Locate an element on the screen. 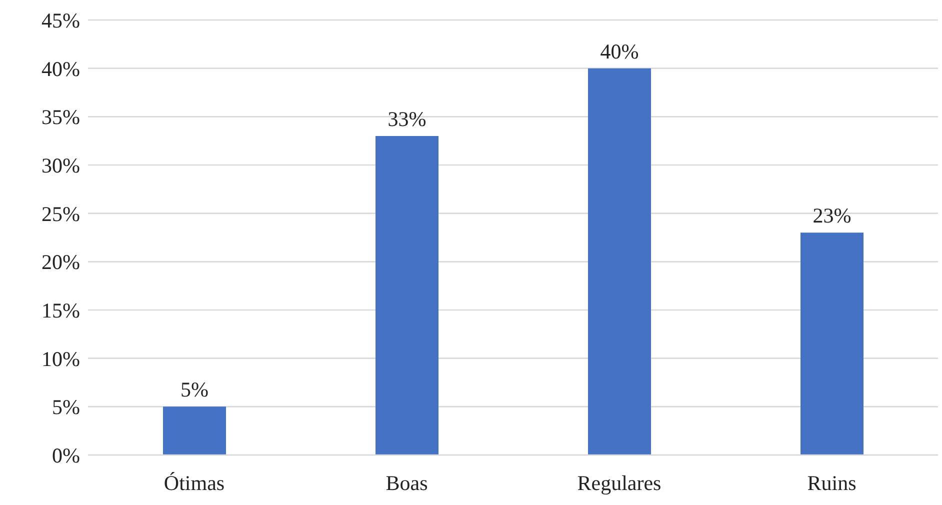 The height and width of the screenshot is (505, 942). y-tick-label: 25% is located at coordinates (61, 214).